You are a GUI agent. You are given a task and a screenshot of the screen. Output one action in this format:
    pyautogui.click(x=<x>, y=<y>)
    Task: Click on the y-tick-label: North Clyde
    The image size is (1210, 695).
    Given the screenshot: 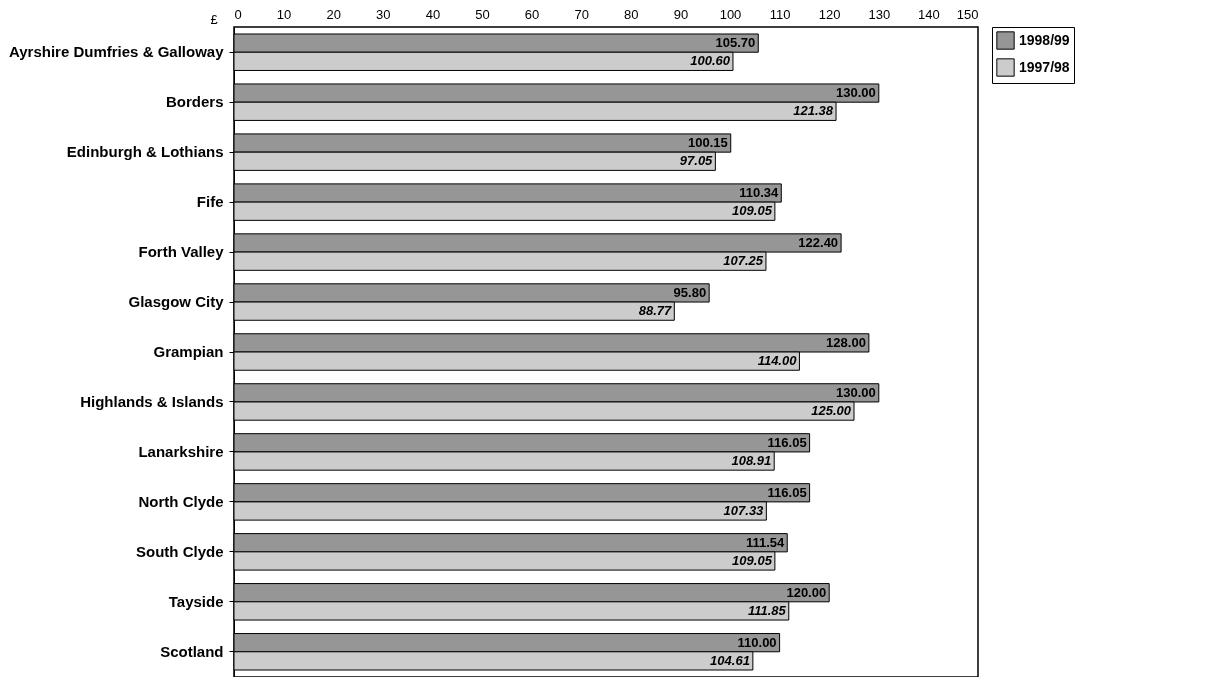 What is the action you would take?
    pyautogui.click(x=181, y=501)
    